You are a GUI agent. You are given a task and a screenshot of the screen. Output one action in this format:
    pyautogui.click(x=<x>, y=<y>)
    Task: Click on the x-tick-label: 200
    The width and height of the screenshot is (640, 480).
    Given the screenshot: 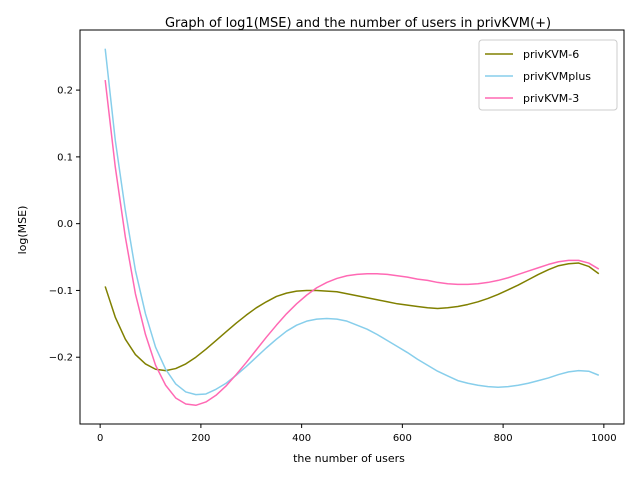 What is the action you would take?
    pyautogui.click(x=200, y=438)
    